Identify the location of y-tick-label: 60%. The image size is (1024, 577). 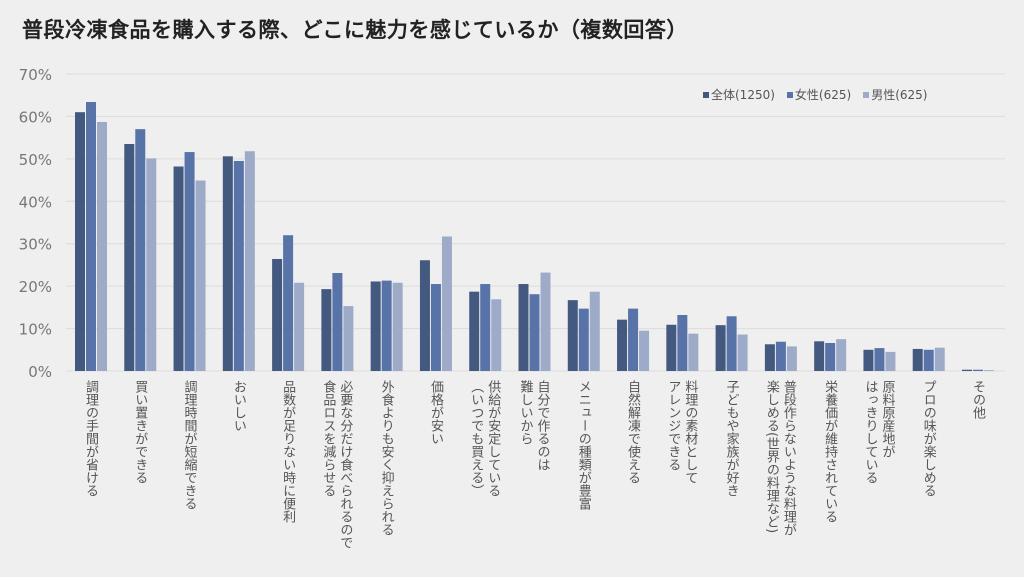
(35, 117).